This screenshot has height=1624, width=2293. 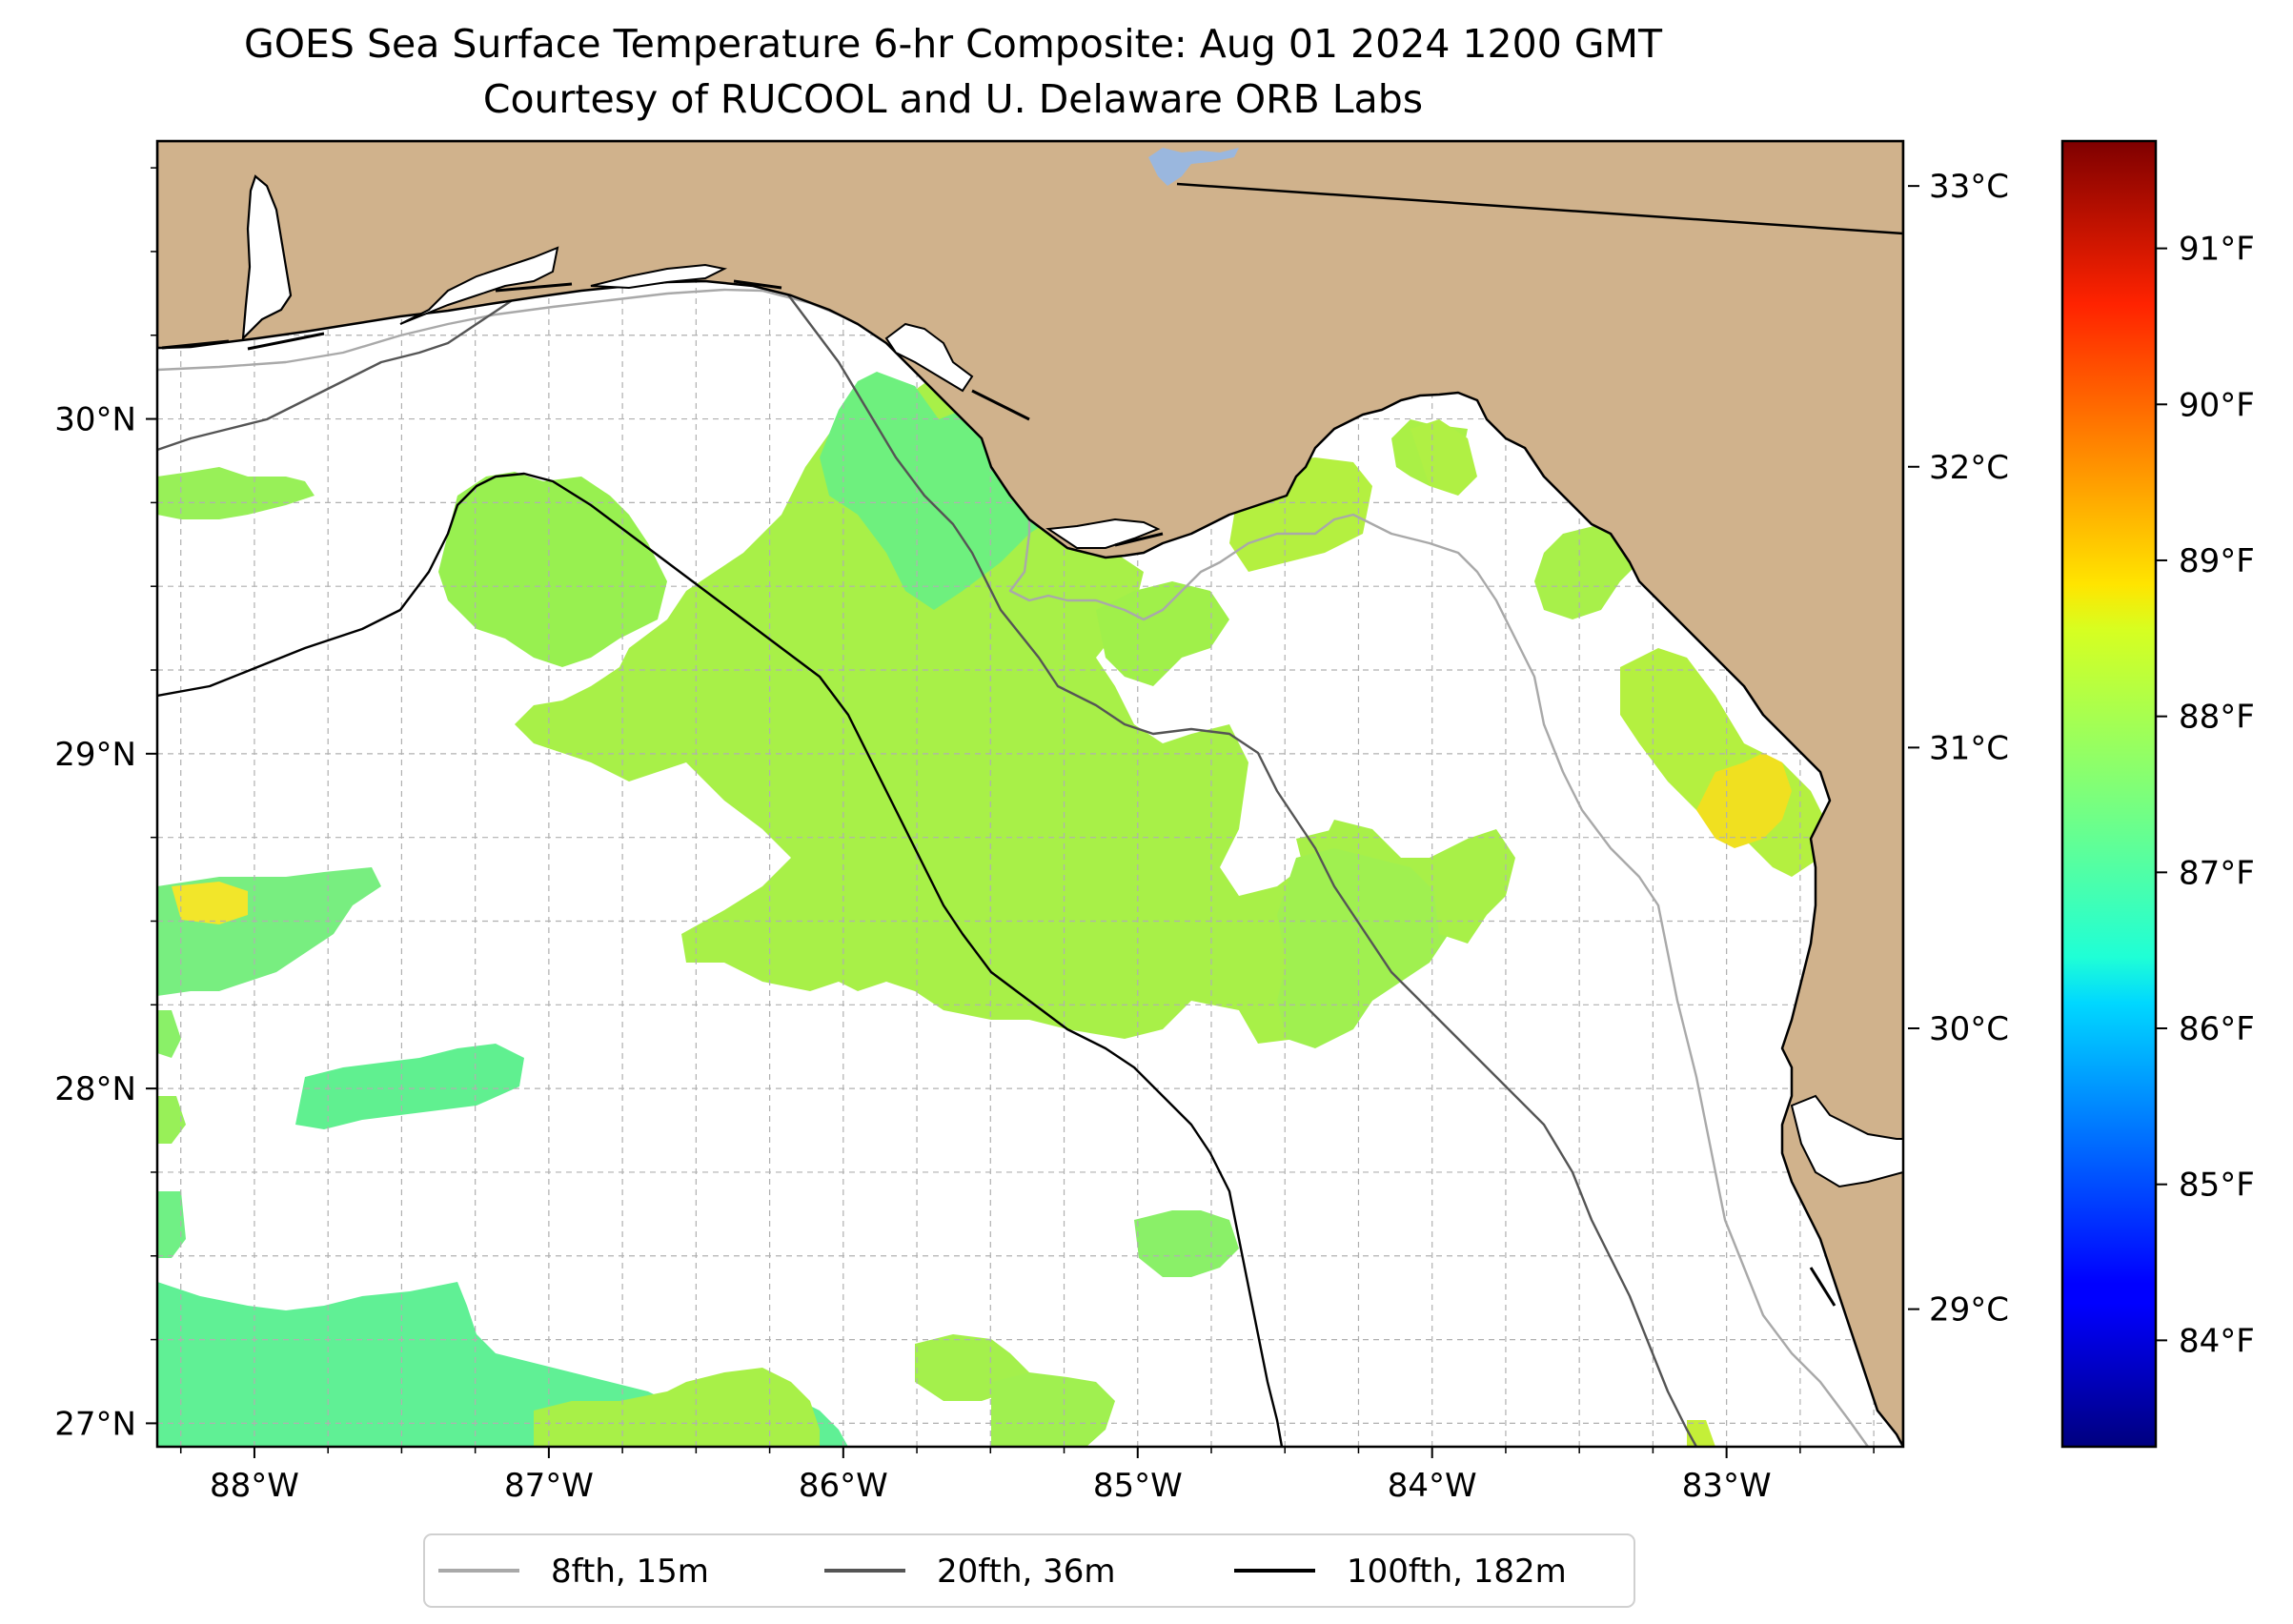 I want to click on celsius-tick-label: 33°C, so click(x=1969, y=187).